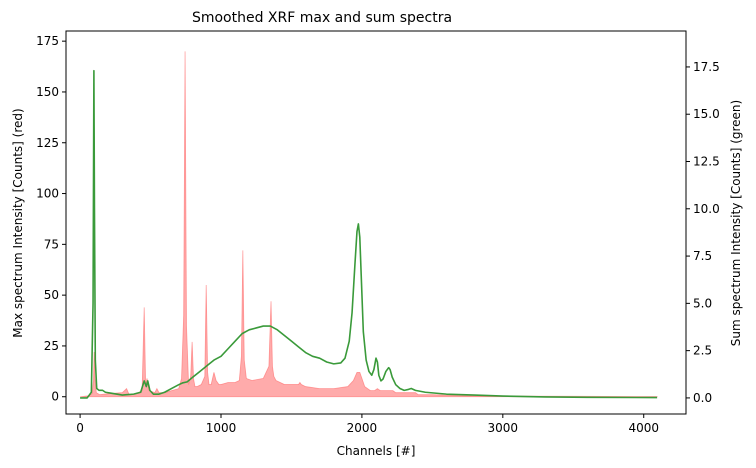  Describe the element at coordinates (47, 92) in the screenshot. I see `y-left-tick-label: 150` at that location.